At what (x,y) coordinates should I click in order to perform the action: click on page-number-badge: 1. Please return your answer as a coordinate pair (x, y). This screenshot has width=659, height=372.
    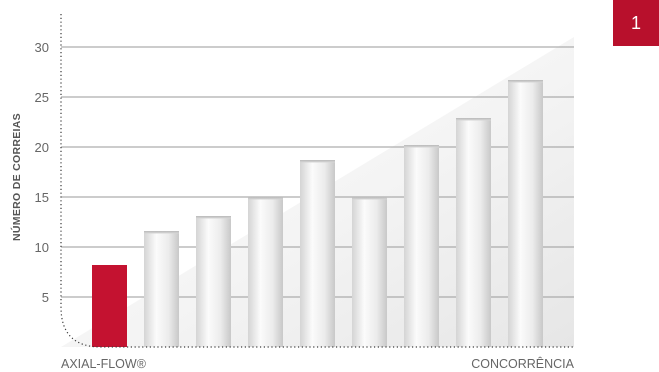
    Looking at the image, I should click on (636, 23).